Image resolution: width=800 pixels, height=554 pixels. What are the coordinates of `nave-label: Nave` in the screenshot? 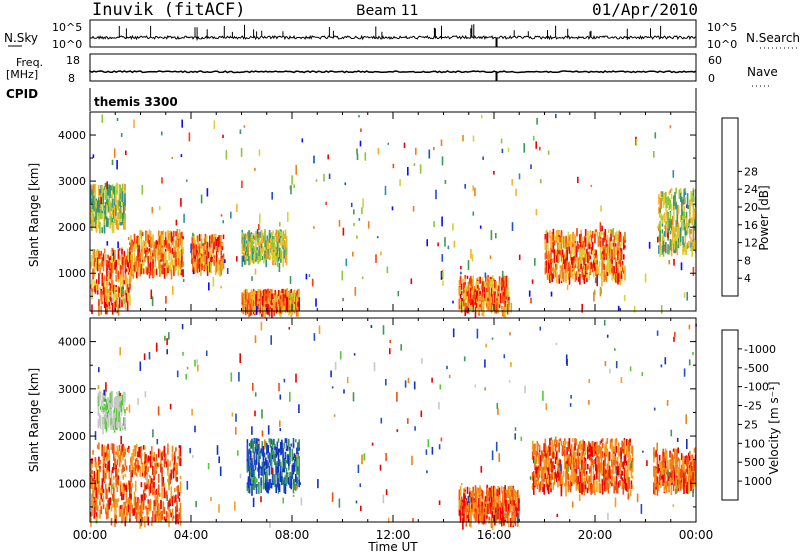 It's located at (762, 72).